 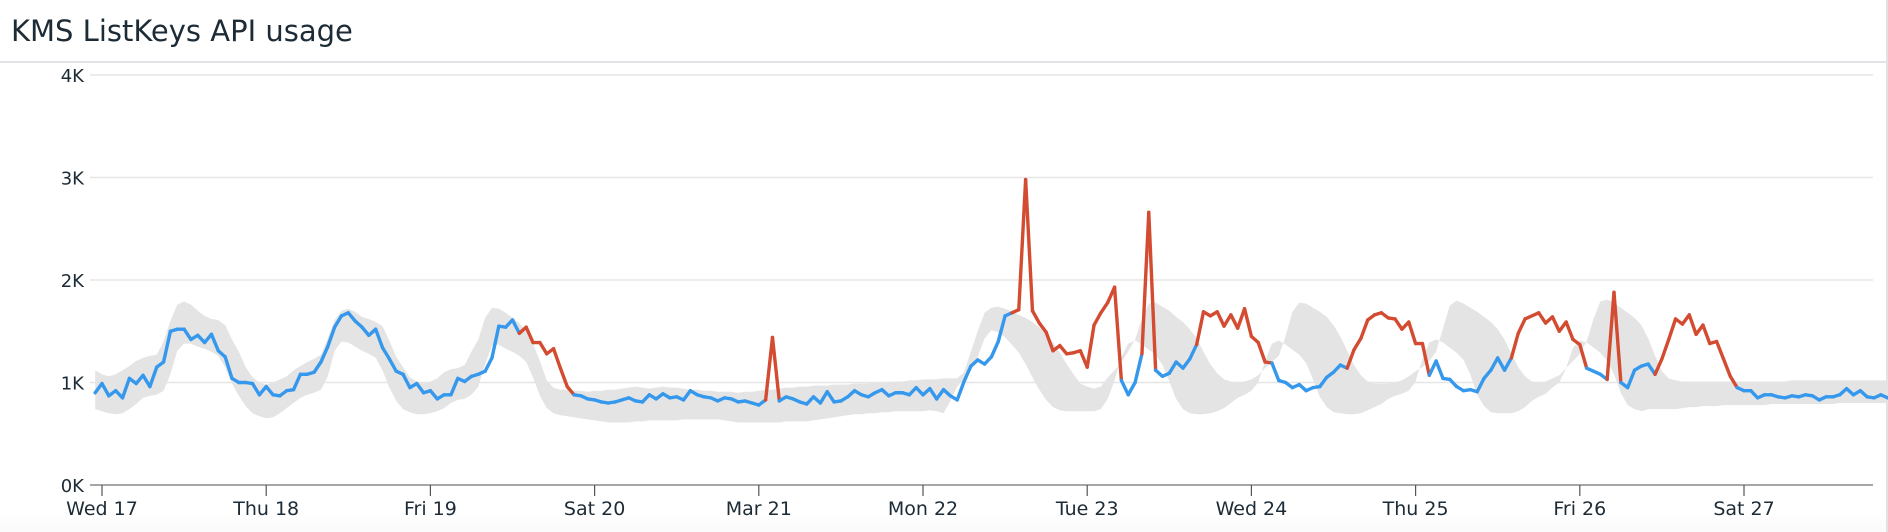 I want to click on y-axis-labels: 0K 1K 2K 3K 4K, so click(x=73, y=281).